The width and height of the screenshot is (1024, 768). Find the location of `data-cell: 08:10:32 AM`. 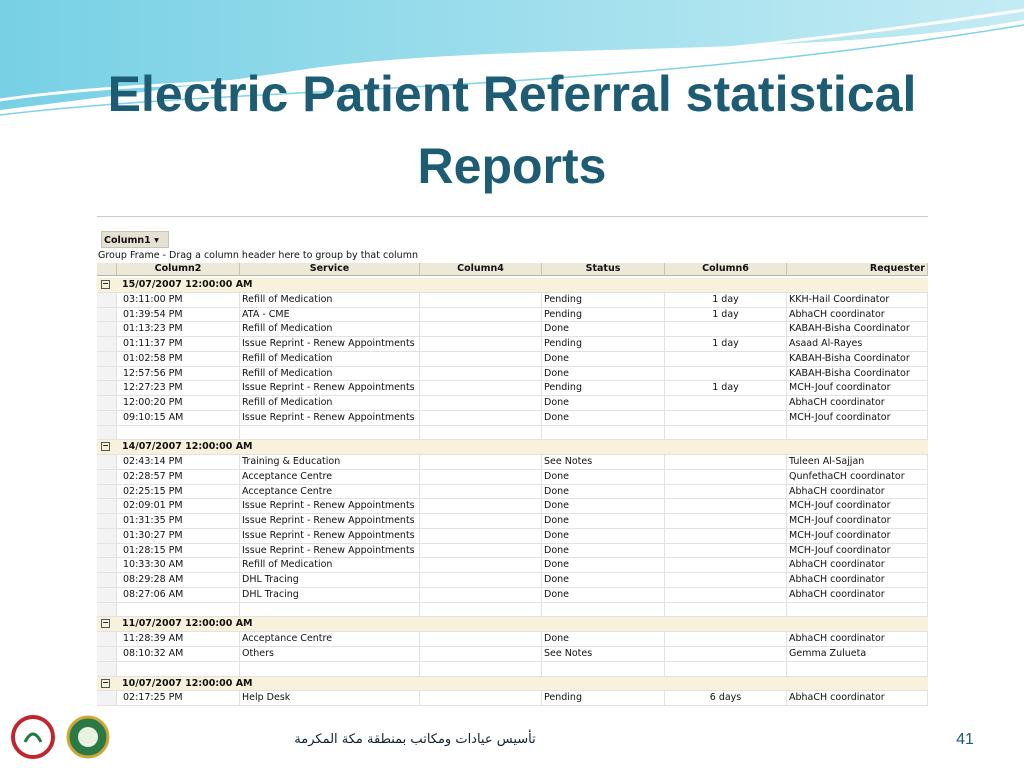

data-cell: 08:10:32 AM is located at coordinates (178, 654).